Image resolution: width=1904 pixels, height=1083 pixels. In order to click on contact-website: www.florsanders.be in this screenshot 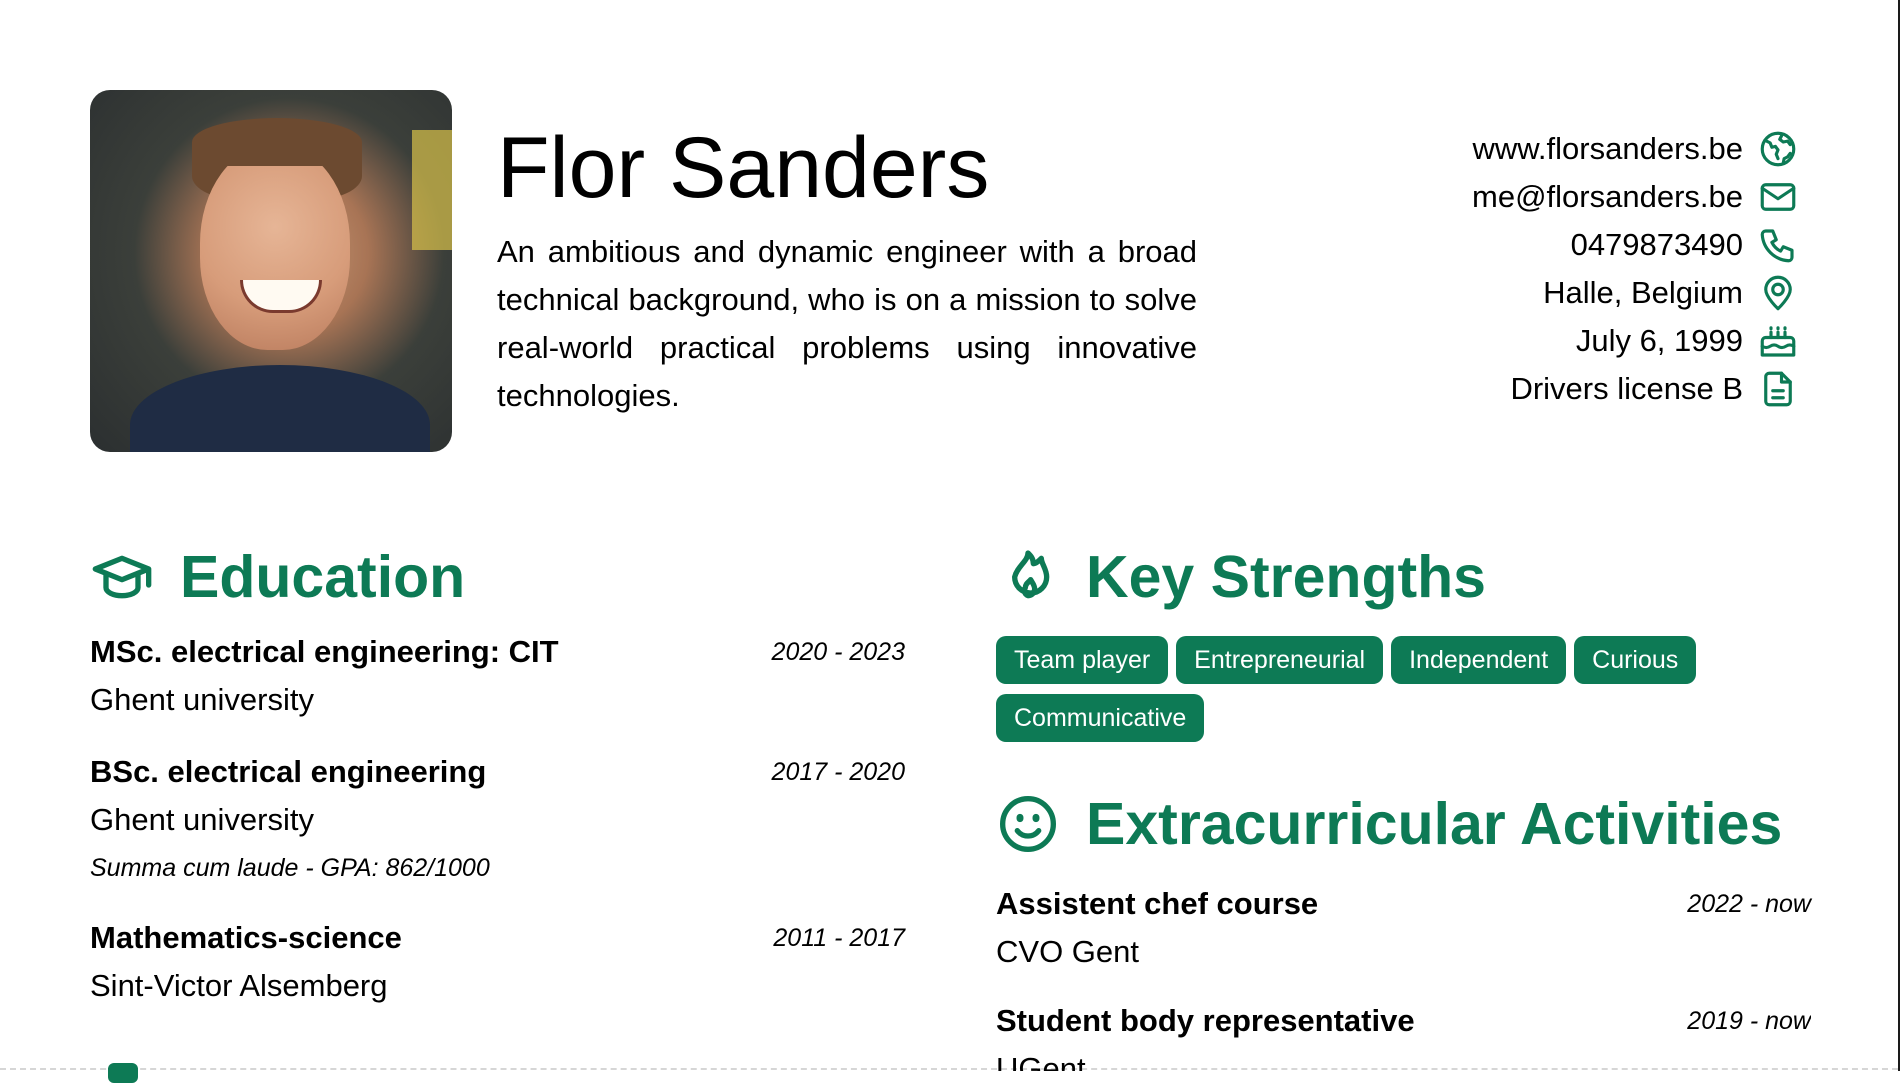, I will do `click(1519, 149)`.